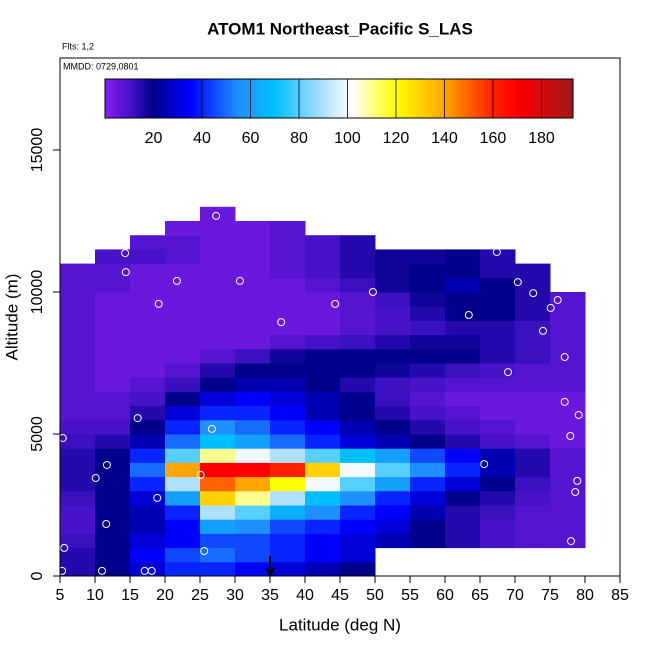  Describe the element at coordinates (375, 595) in the screenshot. I see `x-tick-label: 50` at that location.